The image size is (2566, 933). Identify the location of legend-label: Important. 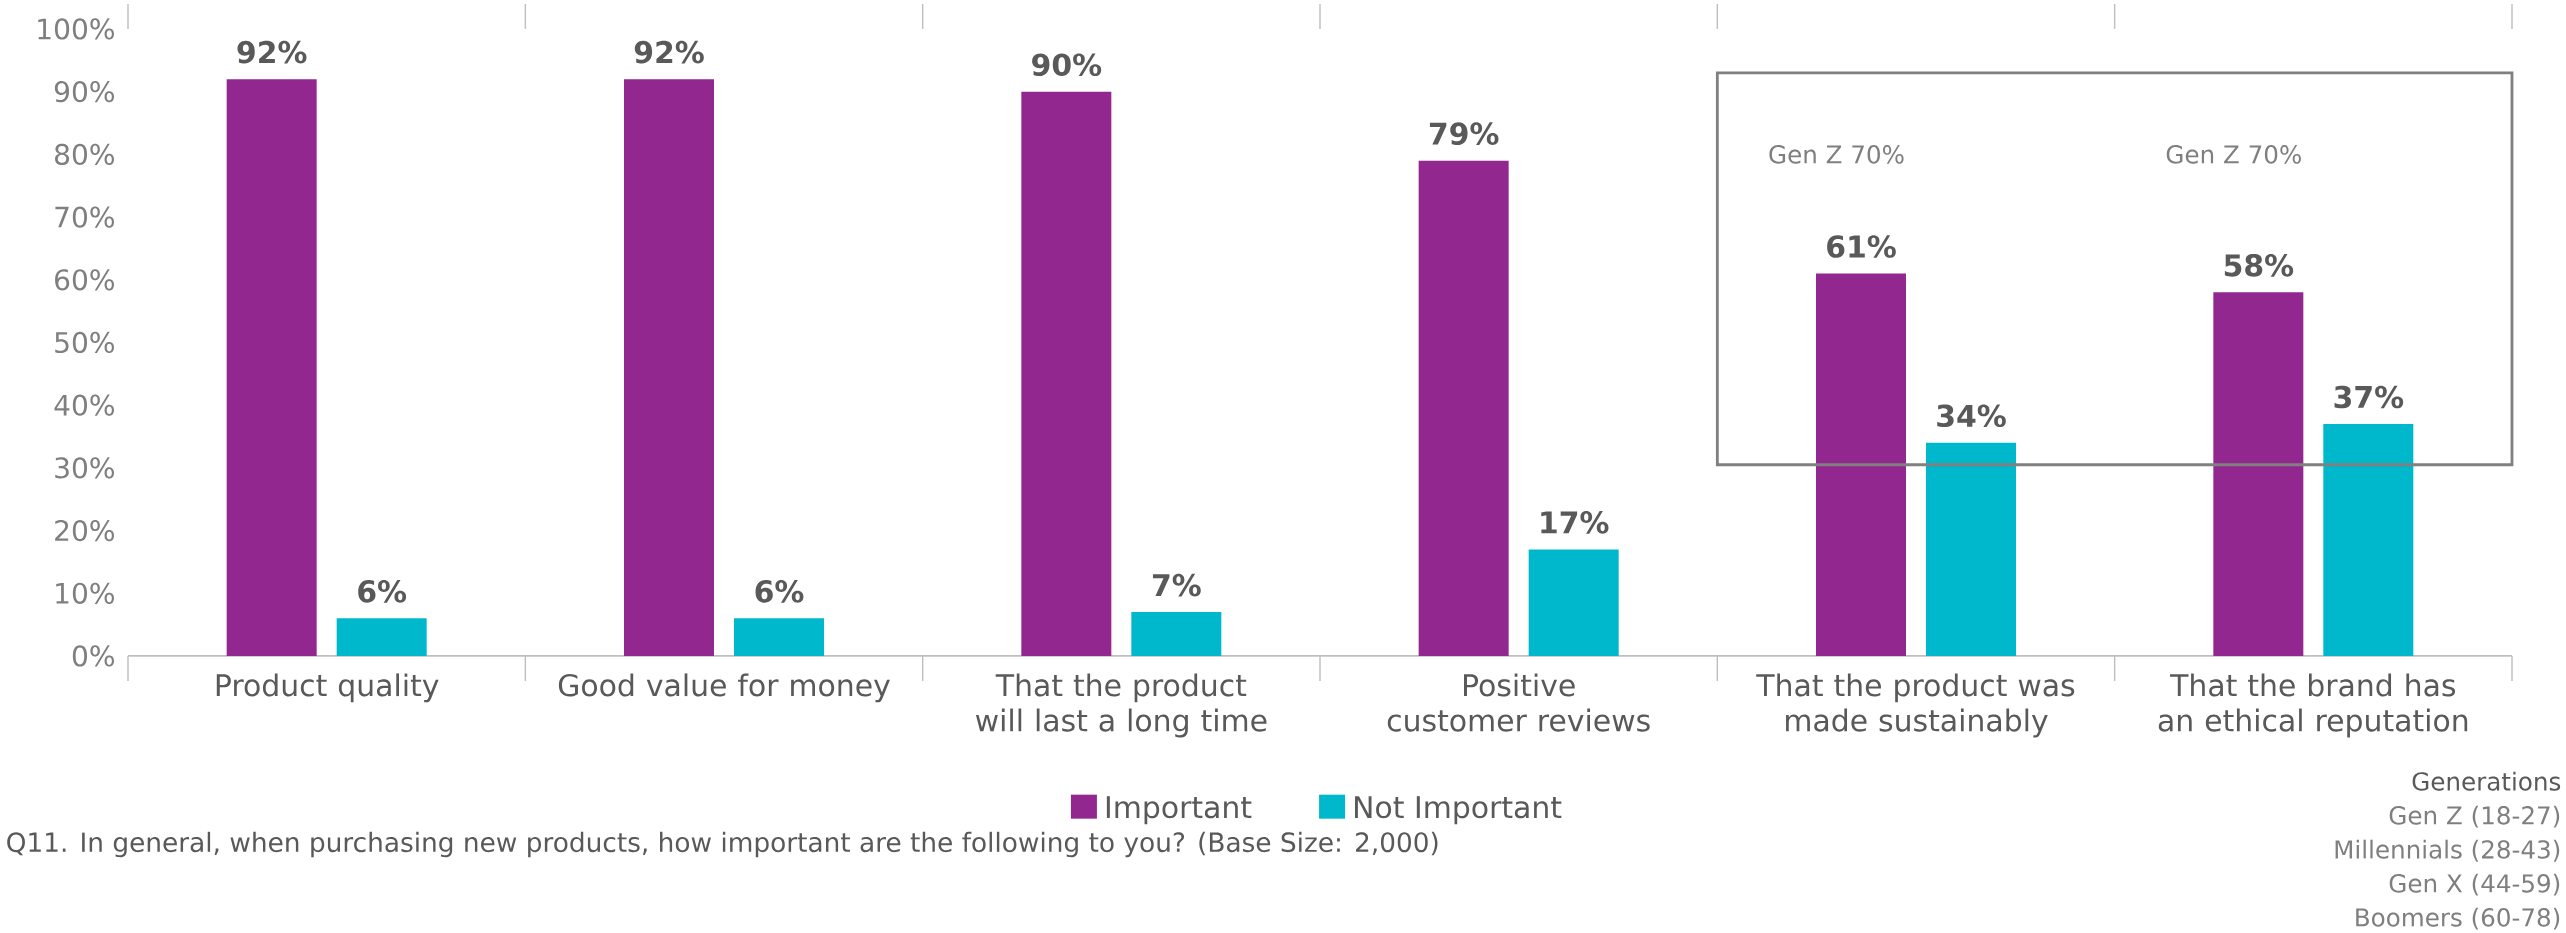
(1179, 810).